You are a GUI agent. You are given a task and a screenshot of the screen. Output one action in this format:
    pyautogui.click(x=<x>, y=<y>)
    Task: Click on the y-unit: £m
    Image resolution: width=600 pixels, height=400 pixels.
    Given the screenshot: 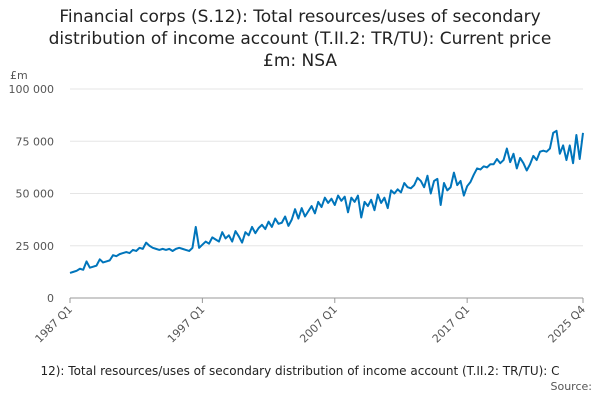 What is the action you would take?
    pyautogui.click(x=19, y=75)
    